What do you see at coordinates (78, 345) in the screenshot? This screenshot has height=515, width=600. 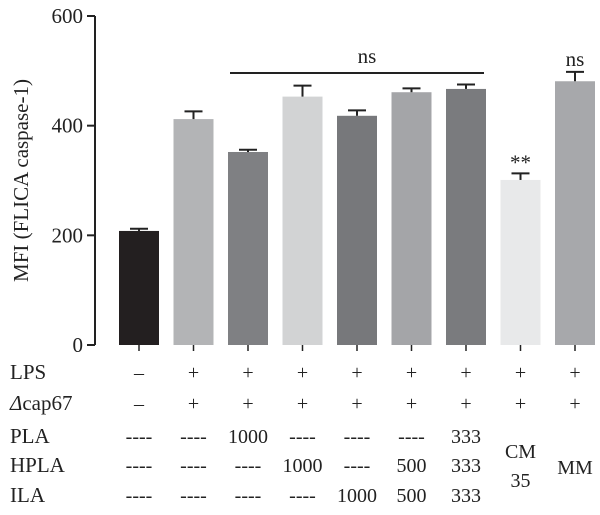 I see `y-tick-label: 0` at bounding box center [78, 345].